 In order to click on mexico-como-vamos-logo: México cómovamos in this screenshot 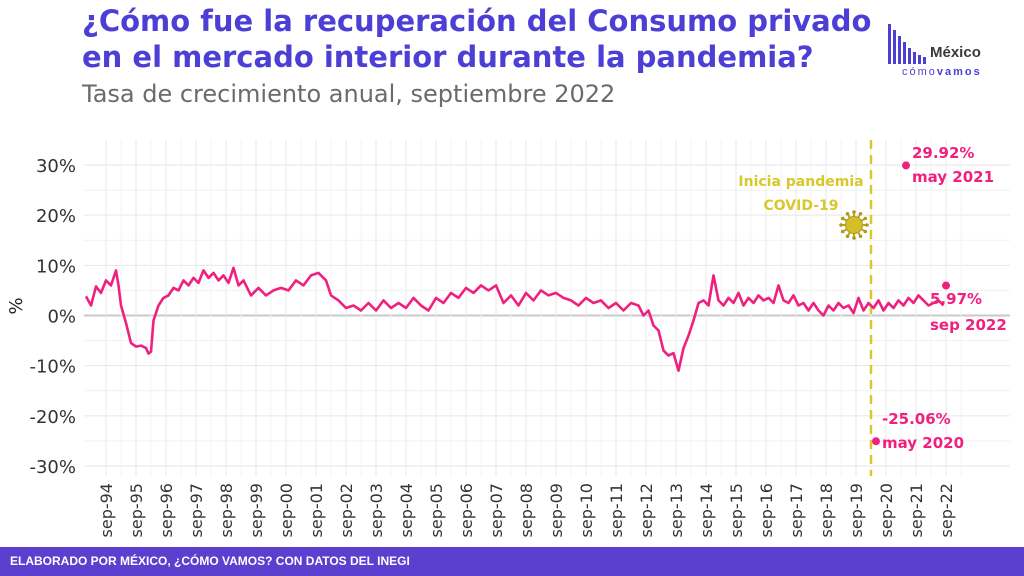, I will do `click(948, 52)`.